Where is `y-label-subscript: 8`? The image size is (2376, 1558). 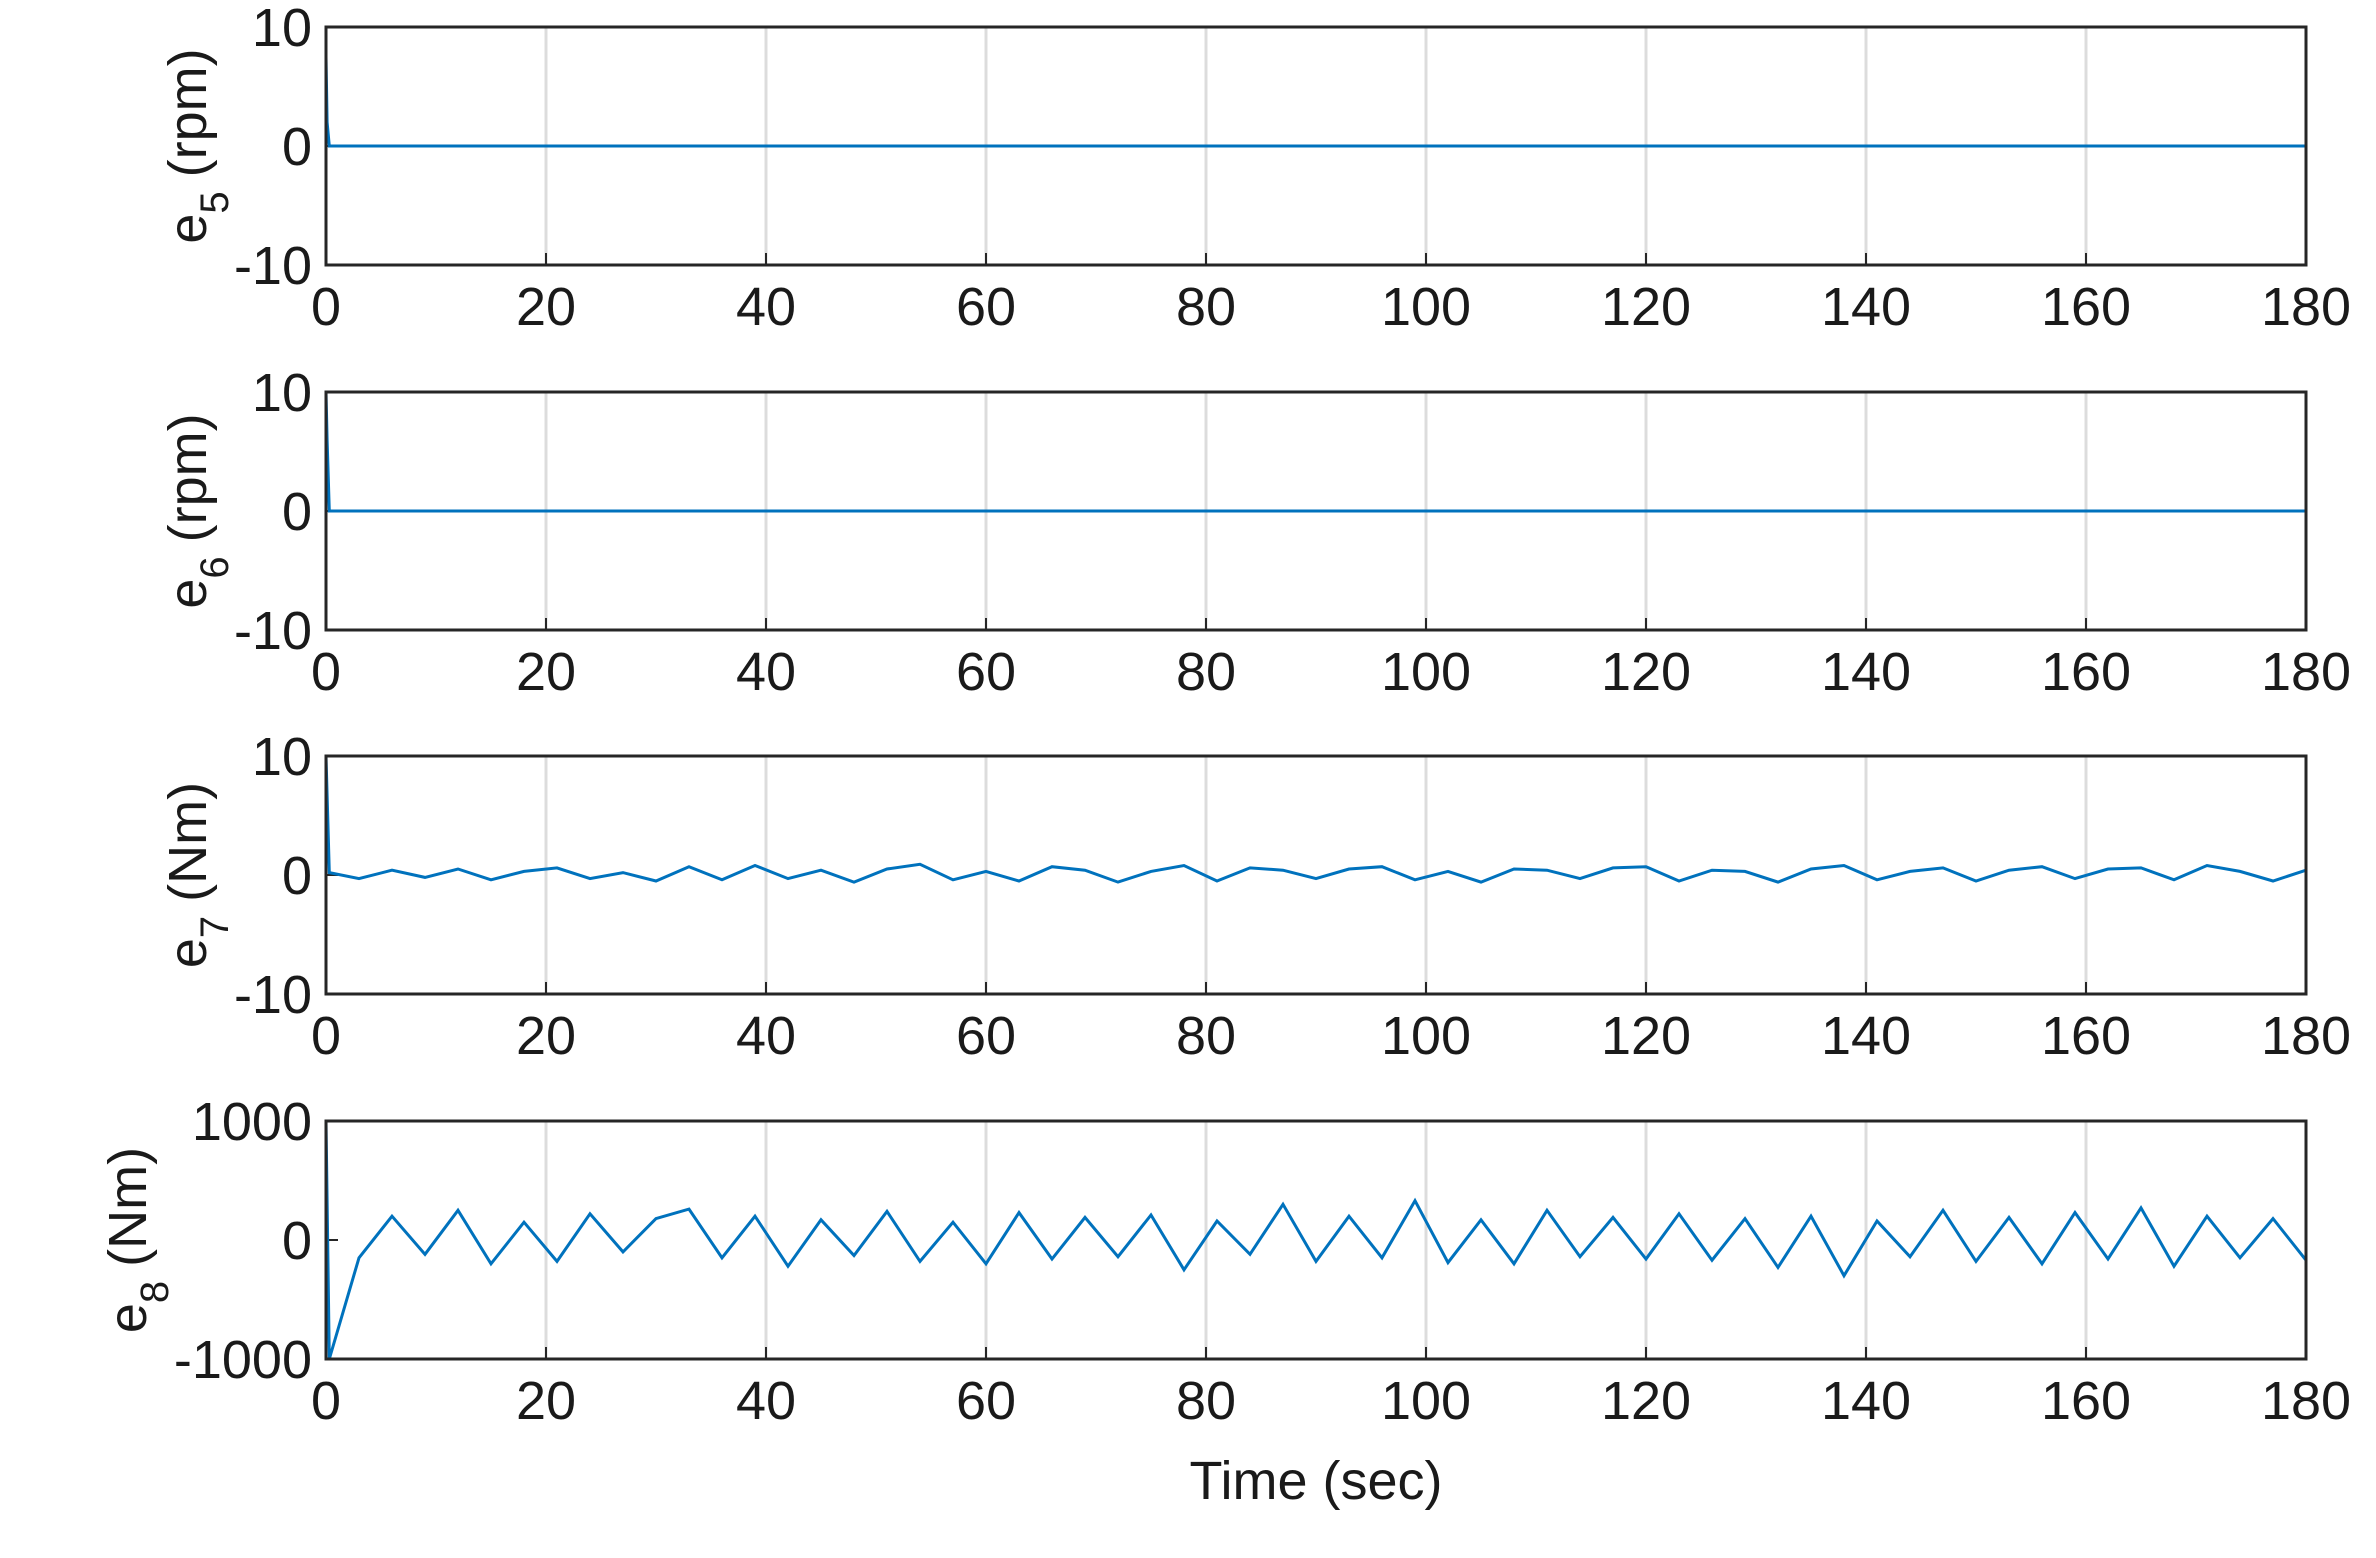
y-label-subscript: 8 is located at coordinates (155, 1292).